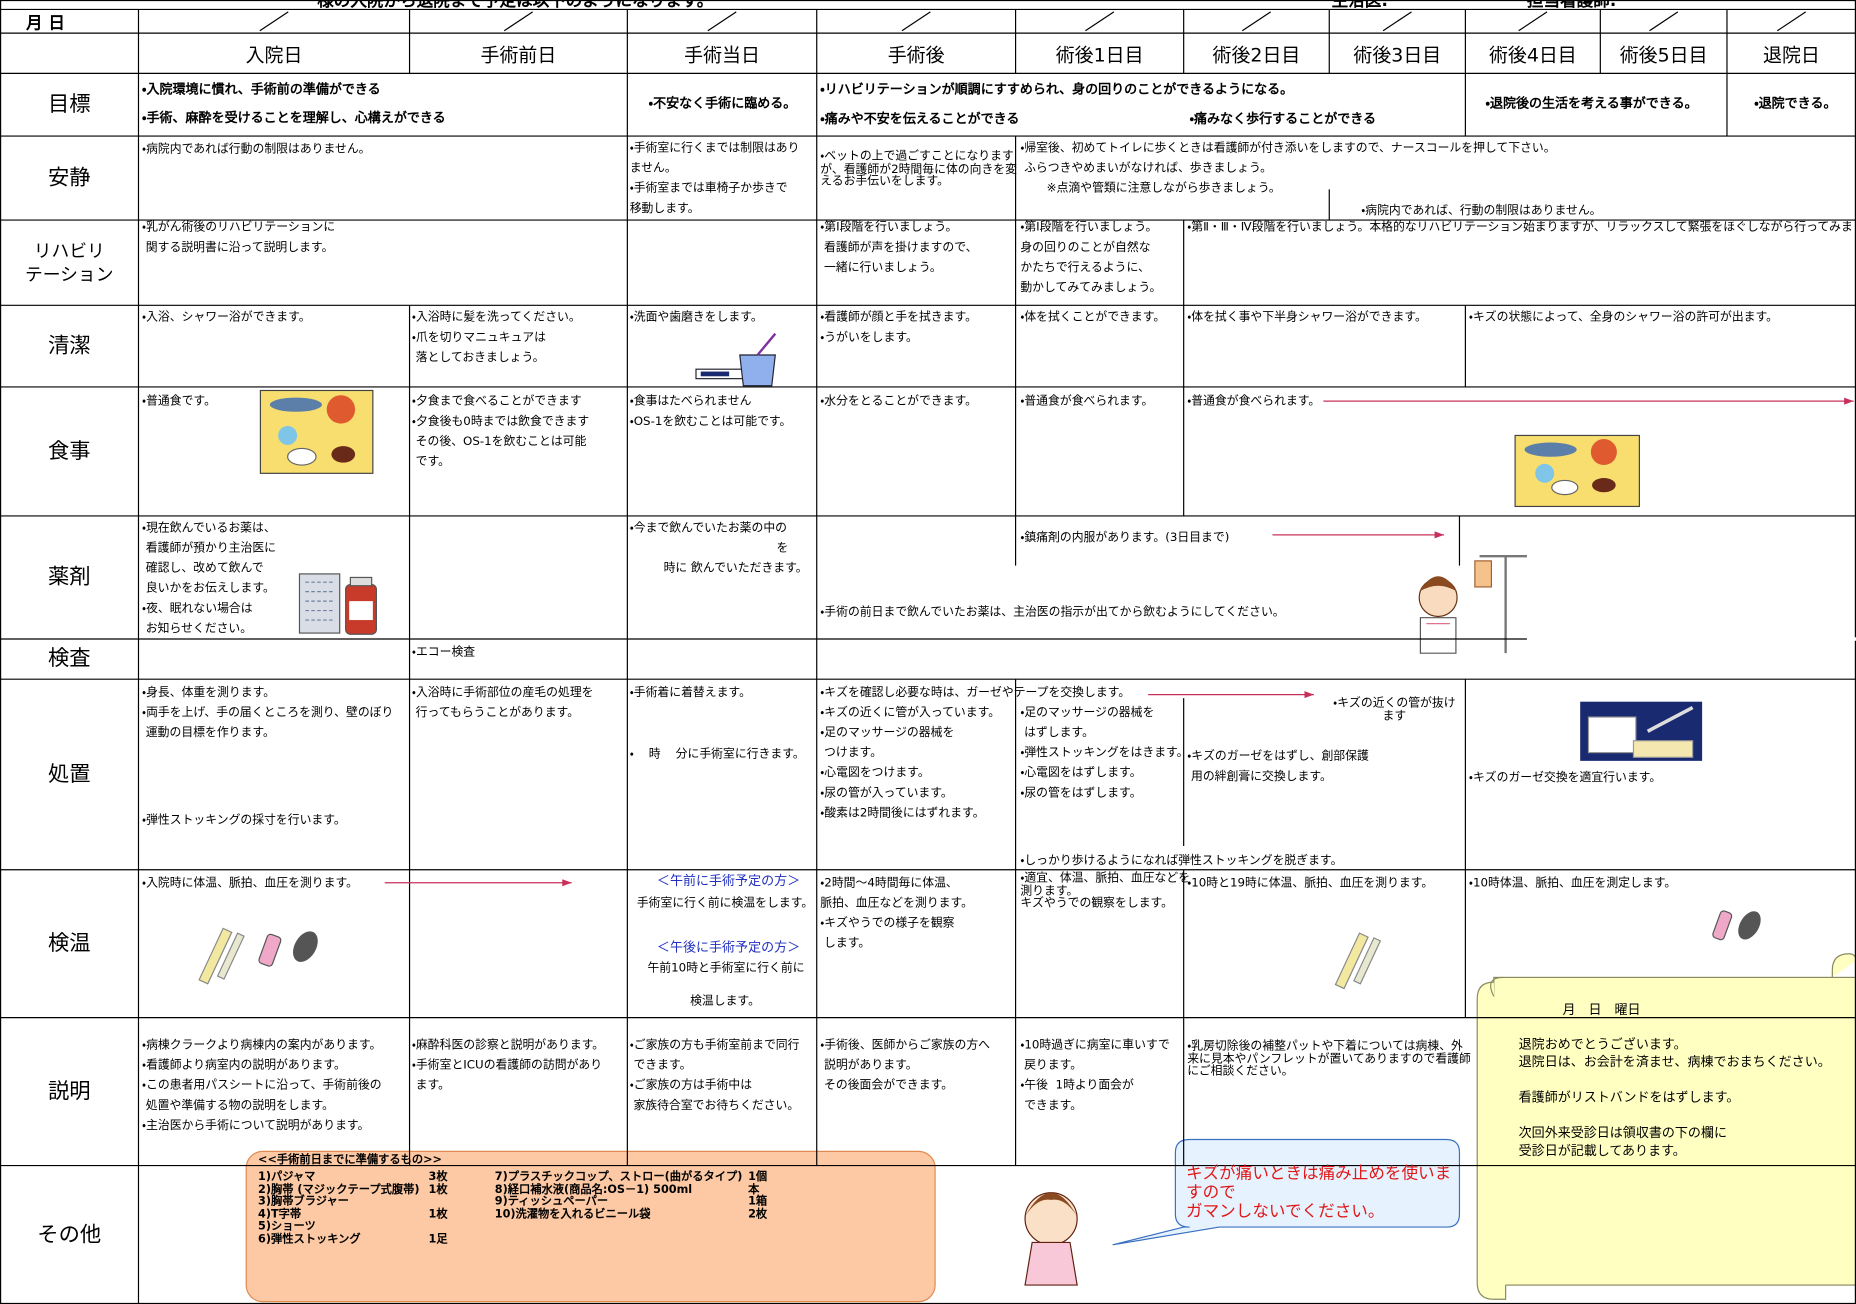  I want to click on row-label: 検温, so click(69, 943).